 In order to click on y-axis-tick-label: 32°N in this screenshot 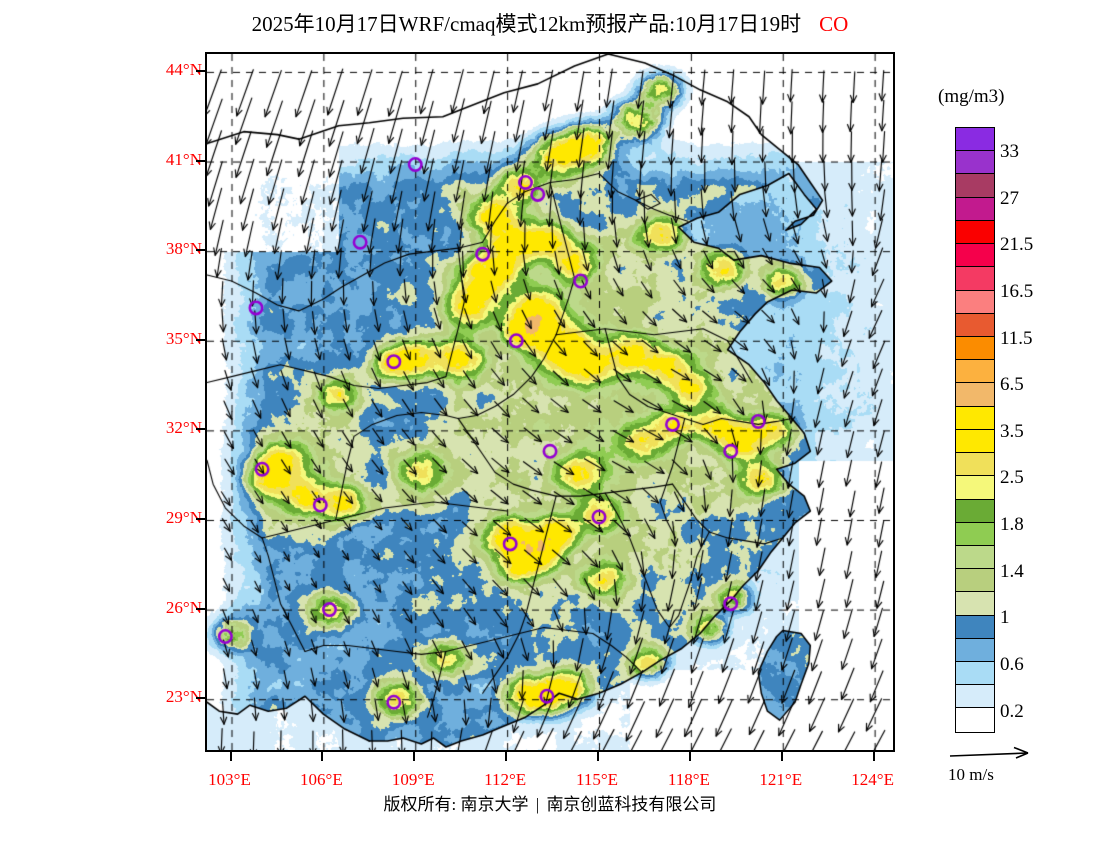, I will do `click(183, 428)`.